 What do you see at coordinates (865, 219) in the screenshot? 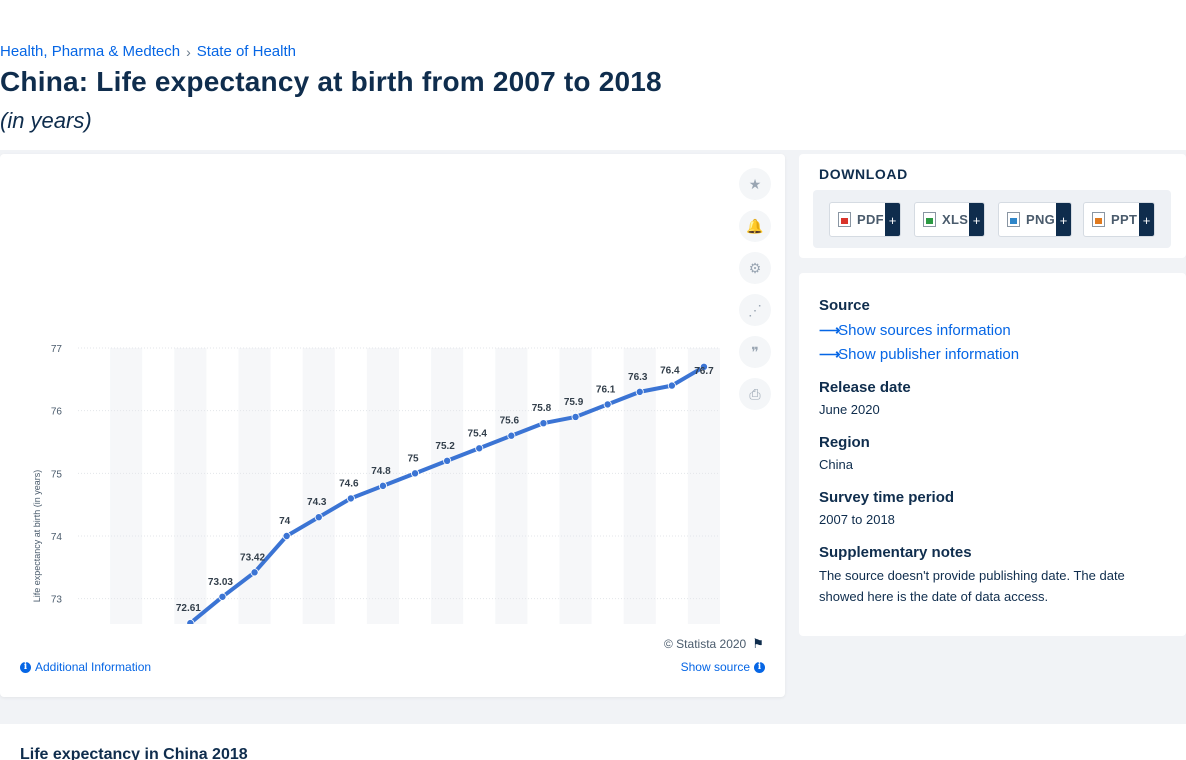
I see `download-pdf-button: PDF +` at bounding box center [865, 219].